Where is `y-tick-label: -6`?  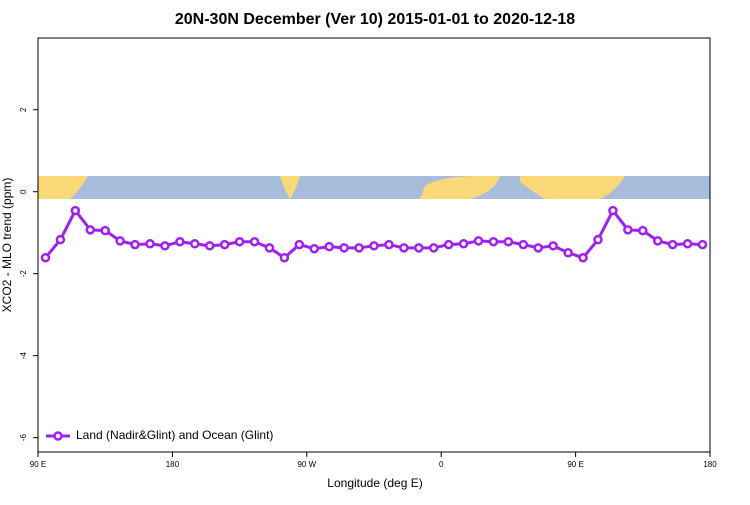 y-tick-label: -6 is located at coordinates (23, 438).